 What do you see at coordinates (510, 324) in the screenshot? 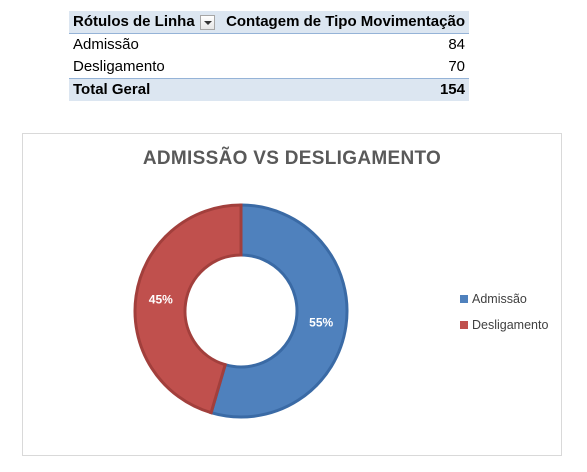
I see `legend-label: Desligamento` at bounding box center [510, 324].